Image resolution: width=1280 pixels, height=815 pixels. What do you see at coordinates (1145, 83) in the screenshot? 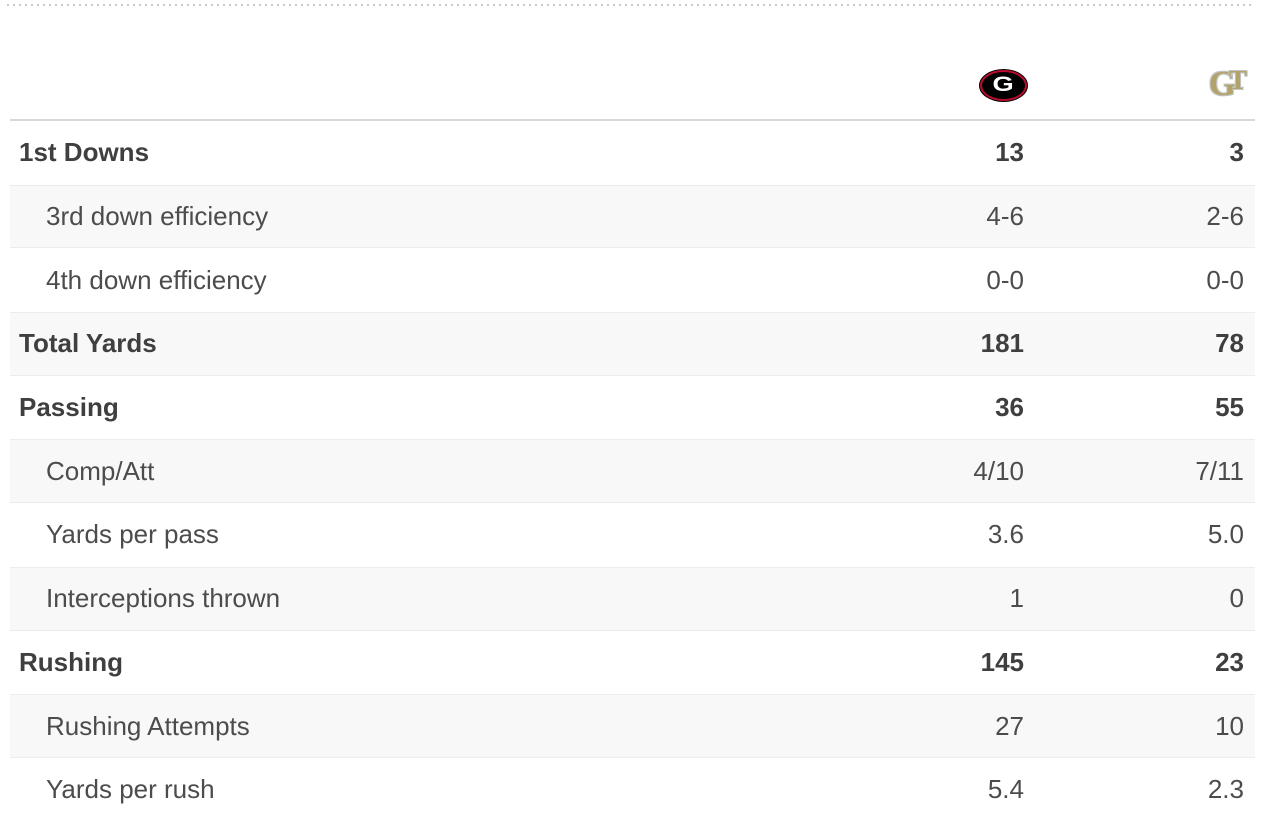
I see `team-column-georgia-tech: G T` at bounding box center [1145, 83].